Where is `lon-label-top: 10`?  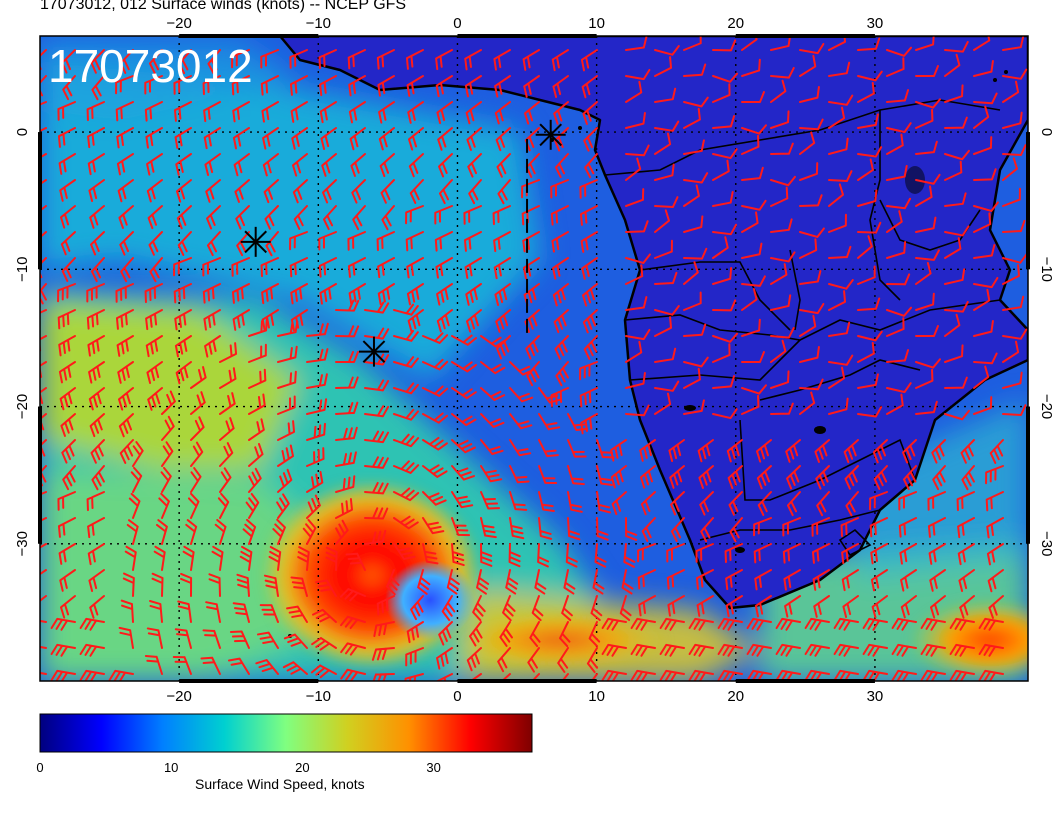
lon-label-top: 10 is located at coordinates (596, 23).